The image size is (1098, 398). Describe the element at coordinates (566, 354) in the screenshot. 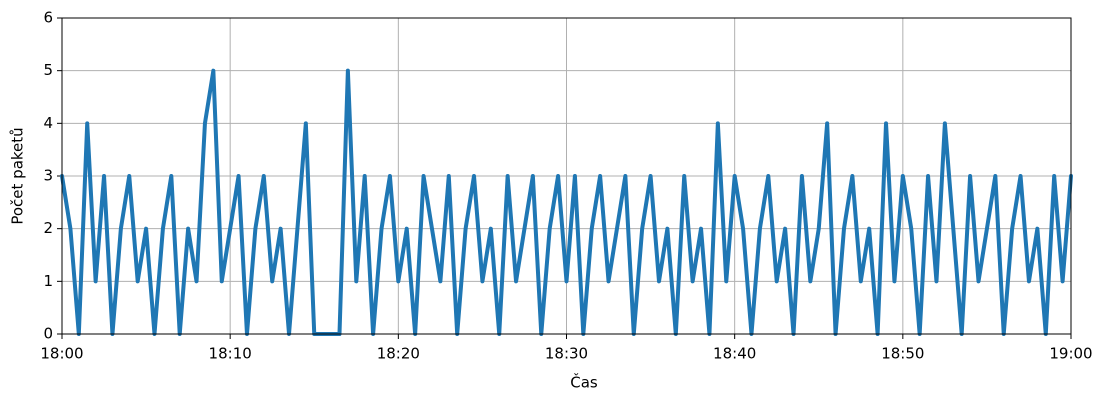

I see `x-tick-label: 18:30` at that location.